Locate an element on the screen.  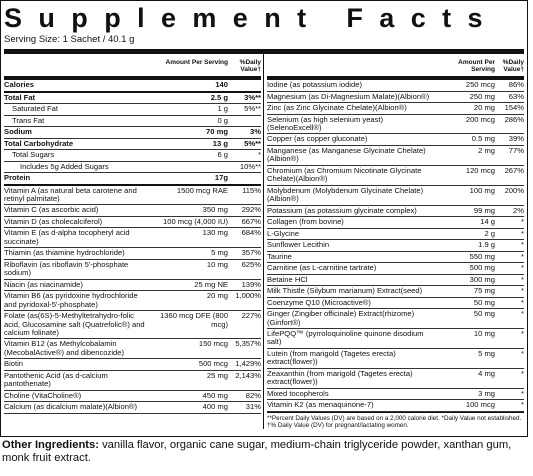
nutrient-name: Betaine HCl is located at coordinates (287, 279).